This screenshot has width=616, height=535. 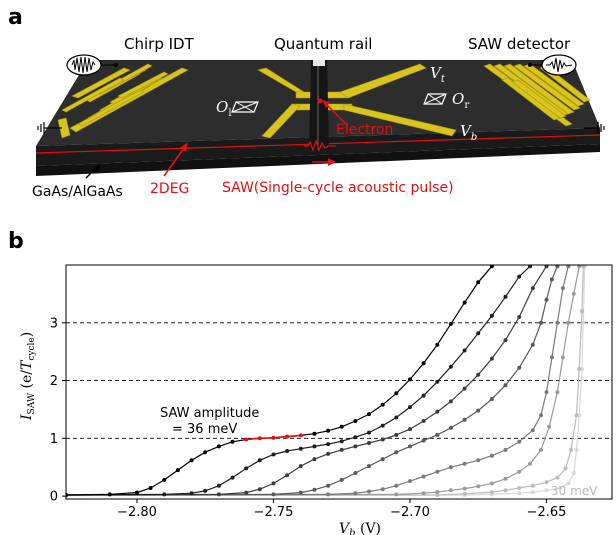 What do you see at coordinates (54, 323) in the screenshot?
I see `y-tick-label: 3` at bounding box center [54, 323].